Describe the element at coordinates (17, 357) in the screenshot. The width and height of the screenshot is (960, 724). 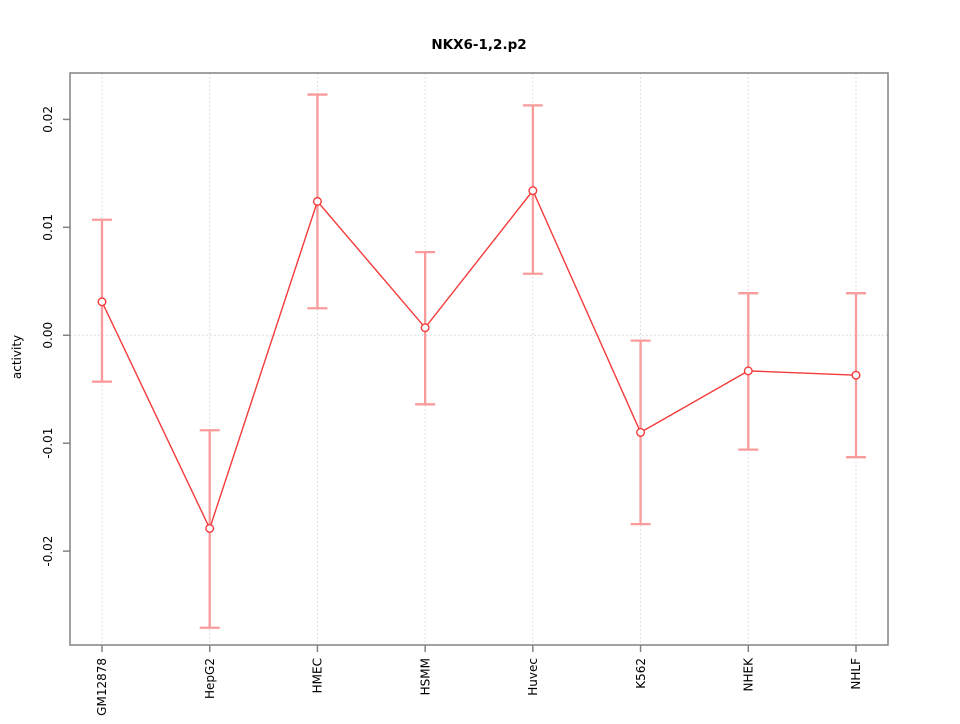
I see `y-axis-label: activity` at that location.